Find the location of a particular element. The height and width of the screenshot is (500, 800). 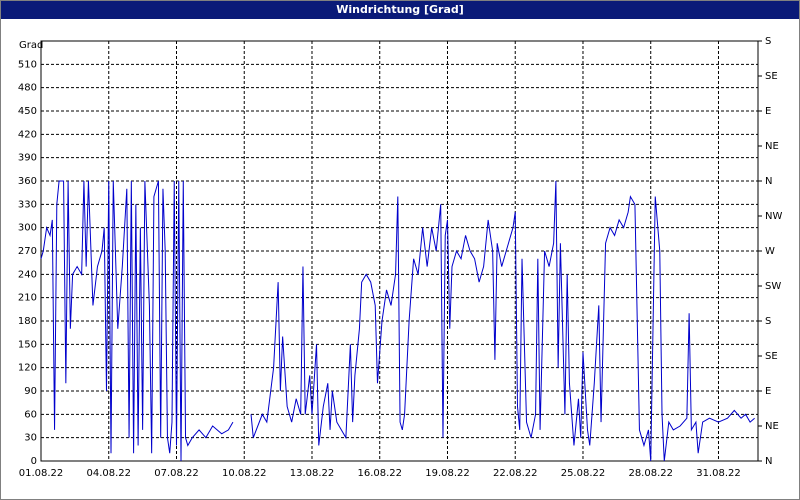

y-axis-label: Grad is located at coordinates (31, 45).